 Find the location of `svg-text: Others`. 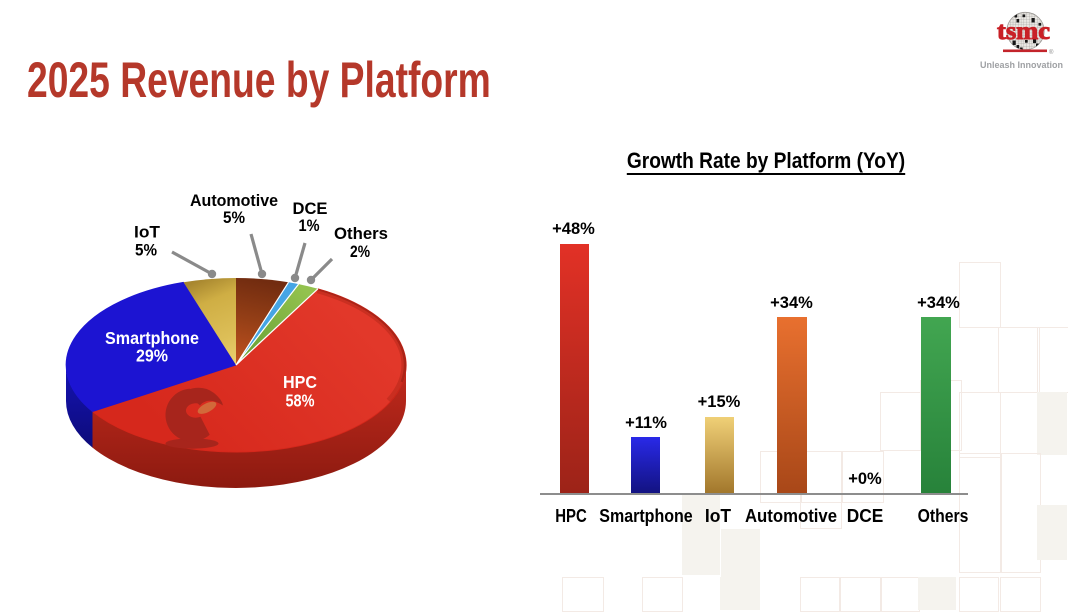

svg-text: Others is located at coordinates (361, 233).